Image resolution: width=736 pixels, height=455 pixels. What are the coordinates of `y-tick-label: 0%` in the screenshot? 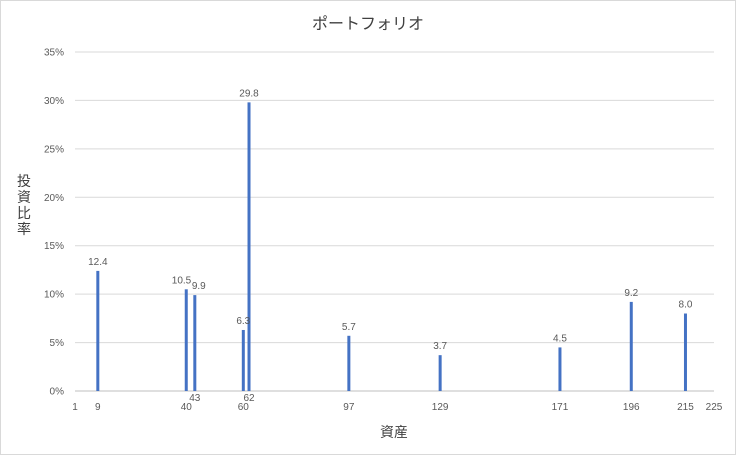 It's located at (57, 392).